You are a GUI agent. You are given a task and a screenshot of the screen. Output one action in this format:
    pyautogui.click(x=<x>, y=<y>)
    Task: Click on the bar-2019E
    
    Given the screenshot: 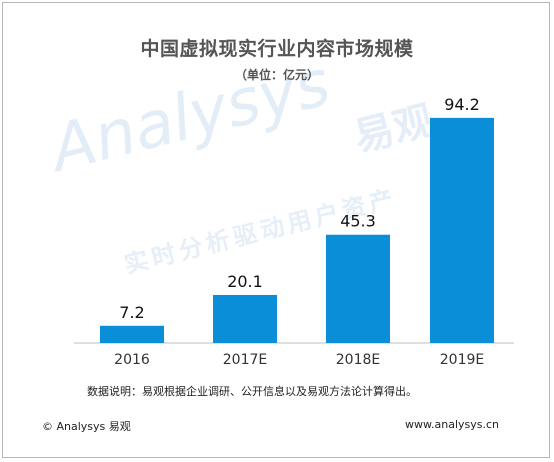 What is the action you would take?
    pyautogui.click(x=462, y=230)
    